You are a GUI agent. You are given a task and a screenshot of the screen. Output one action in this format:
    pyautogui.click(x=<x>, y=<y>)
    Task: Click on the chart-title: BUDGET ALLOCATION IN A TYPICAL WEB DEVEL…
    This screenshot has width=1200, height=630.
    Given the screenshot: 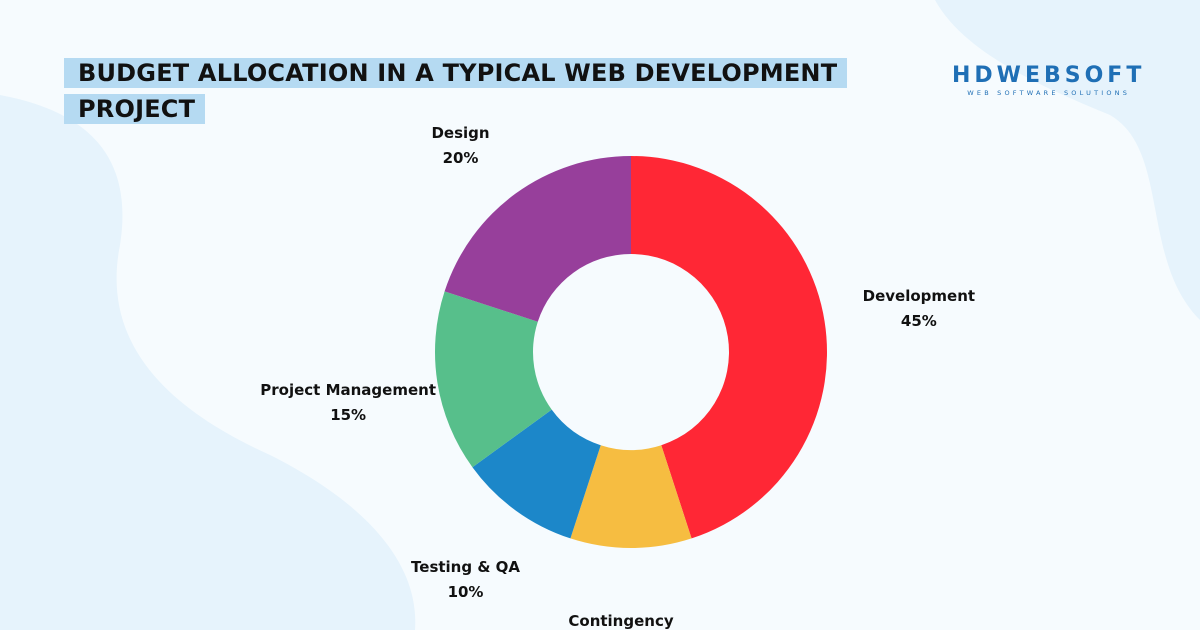 What is the action you would take?
    pyautogui.click(x=456, y=94)
    